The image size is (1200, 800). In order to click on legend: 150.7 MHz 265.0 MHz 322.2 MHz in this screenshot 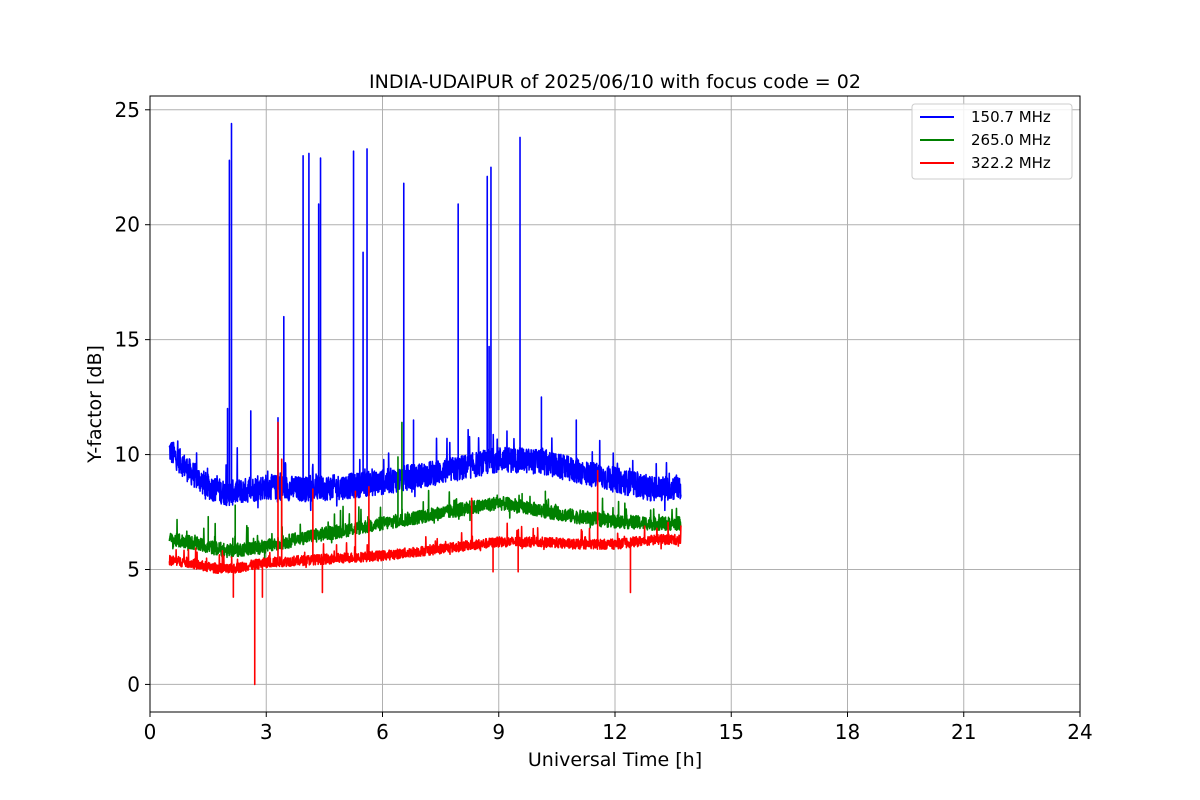, I will do `click(992, 141)`.